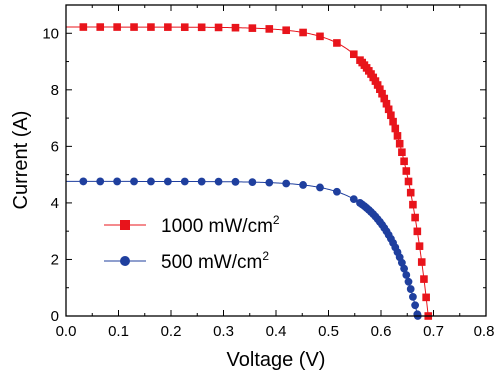  I want to click on x-tick-label: 0.0, so click(66, 331).